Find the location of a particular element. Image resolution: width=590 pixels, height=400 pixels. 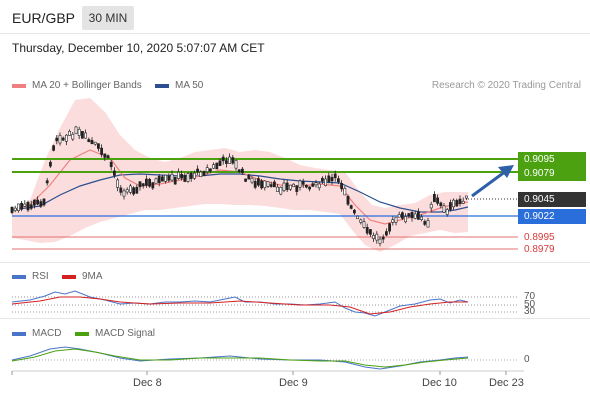

price-label-r1: 0.9079 is located at coordinates (552, 173).